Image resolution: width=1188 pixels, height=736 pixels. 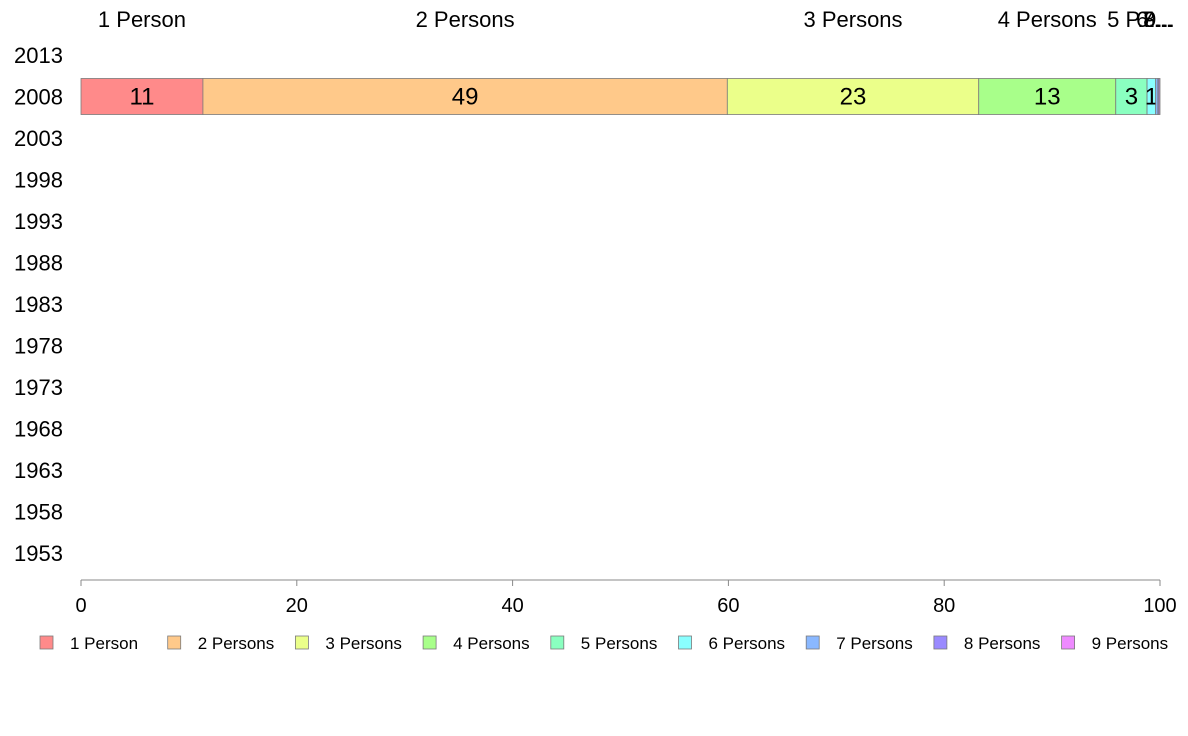 What do you see at coordinates (104, 643) in the screenshot?
I see `legend-label: 1 Person` at bounding box center [104, 643].